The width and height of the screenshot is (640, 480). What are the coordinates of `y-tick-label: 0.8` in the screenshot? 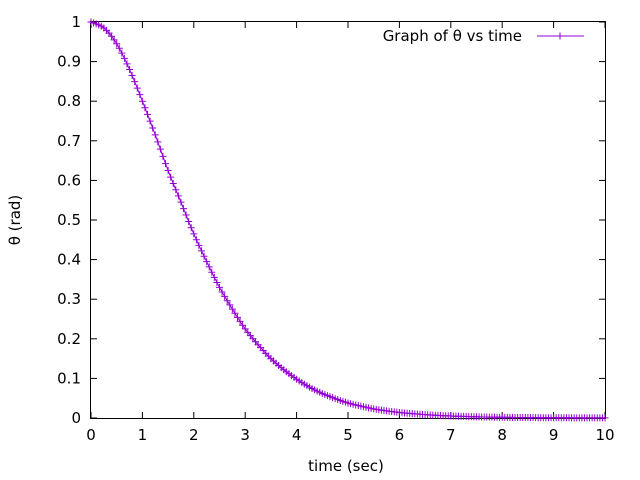 It's located at (69, 101).